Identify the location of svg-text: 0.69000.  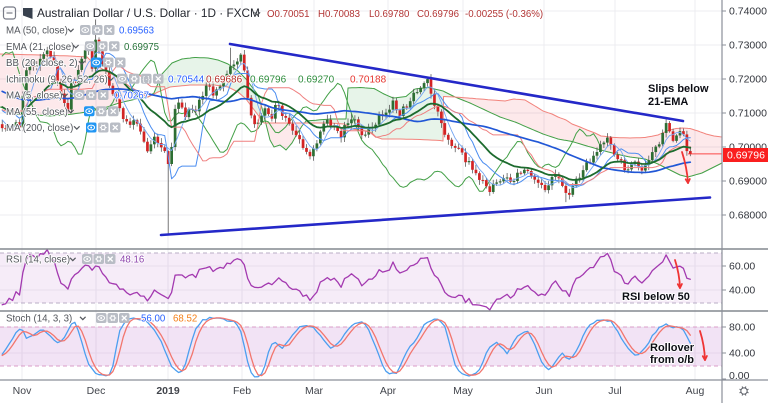
(748, 182).